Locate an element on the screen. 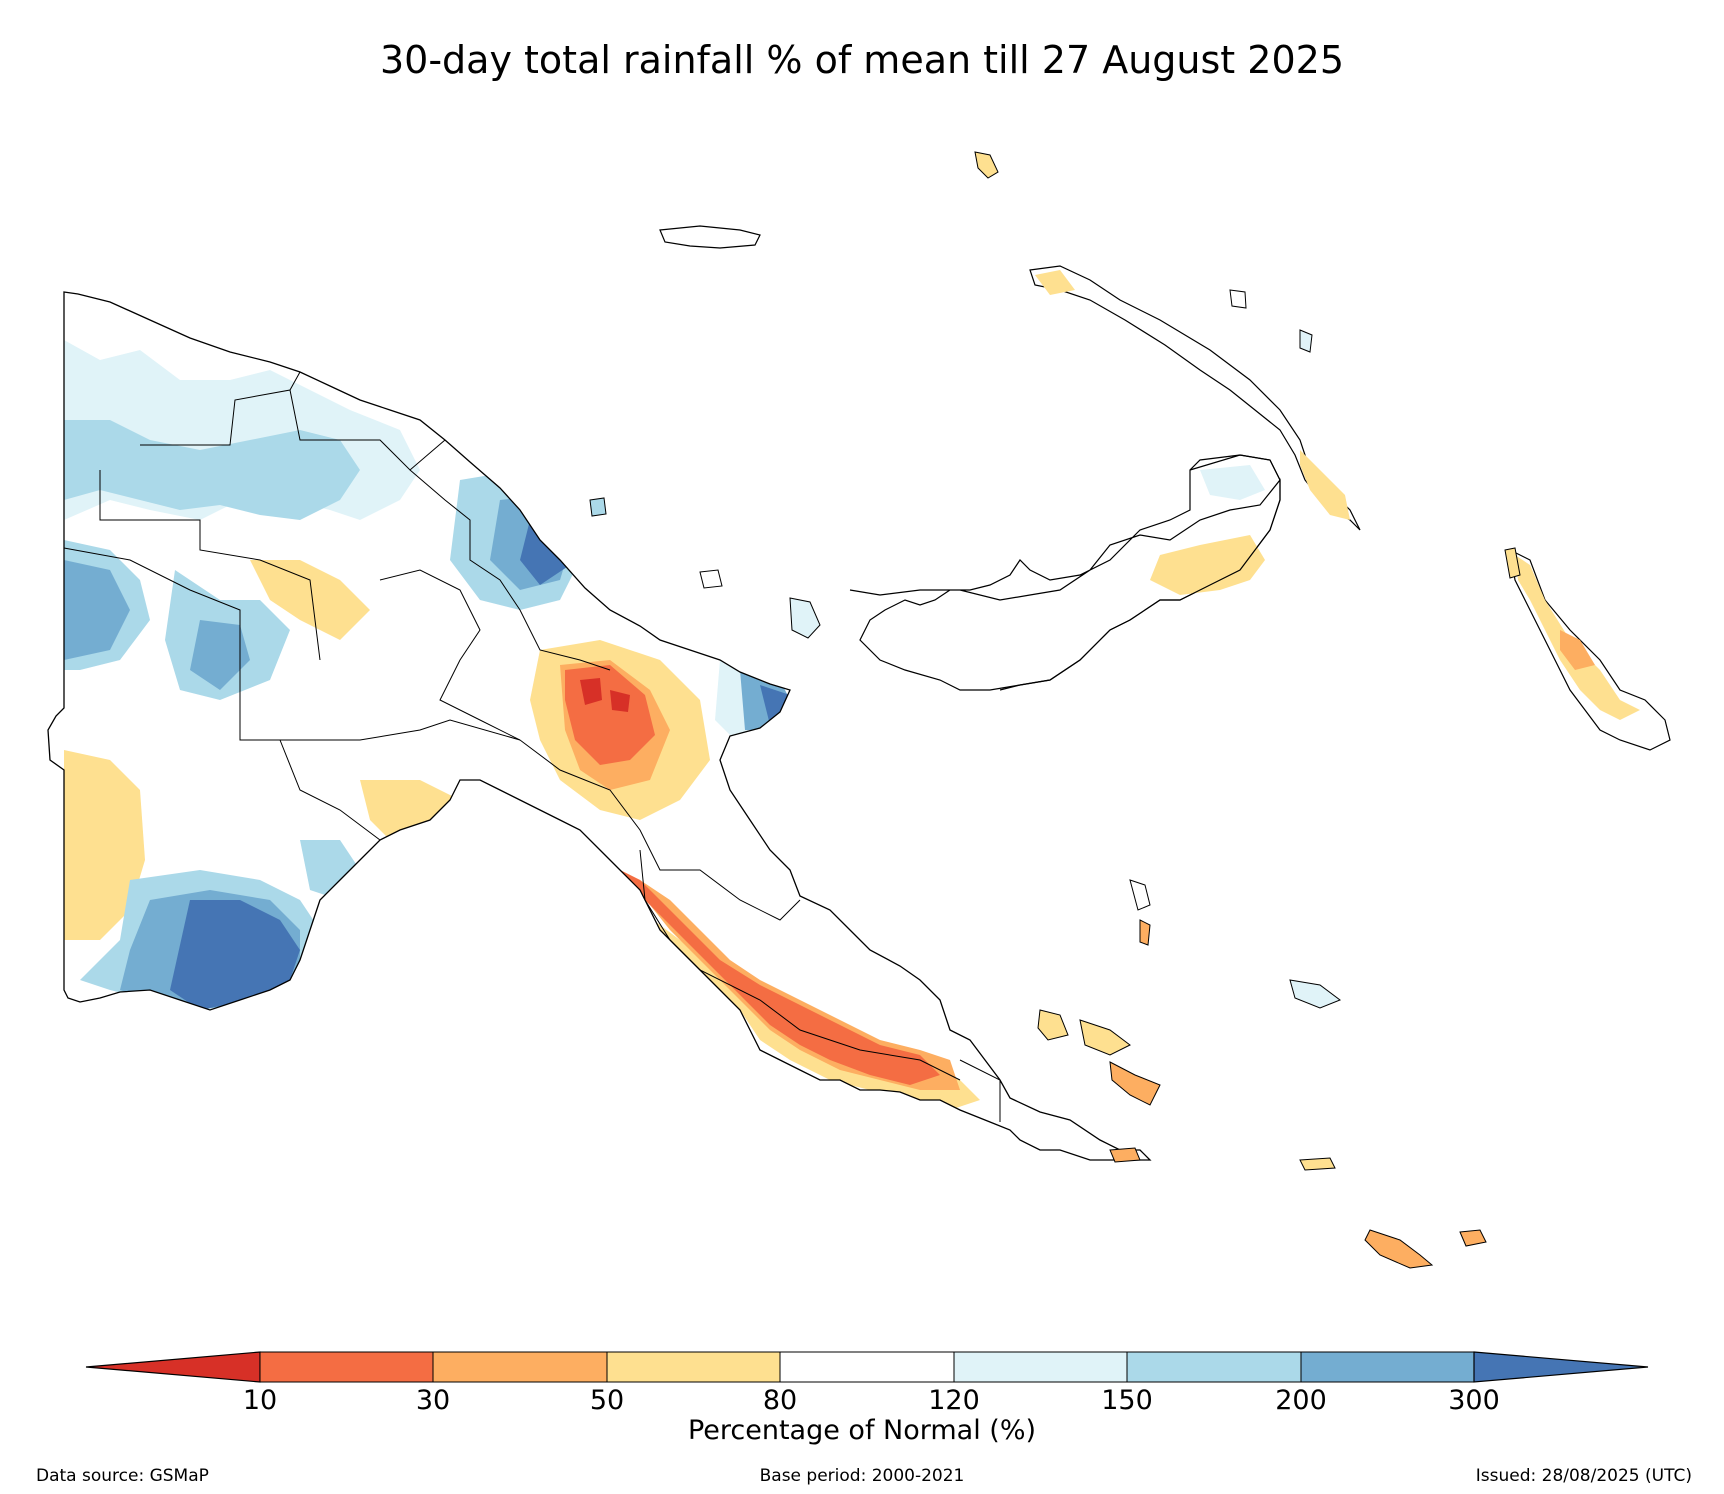  colorbar-tick: 30 is located at coordinates (433, 1400).